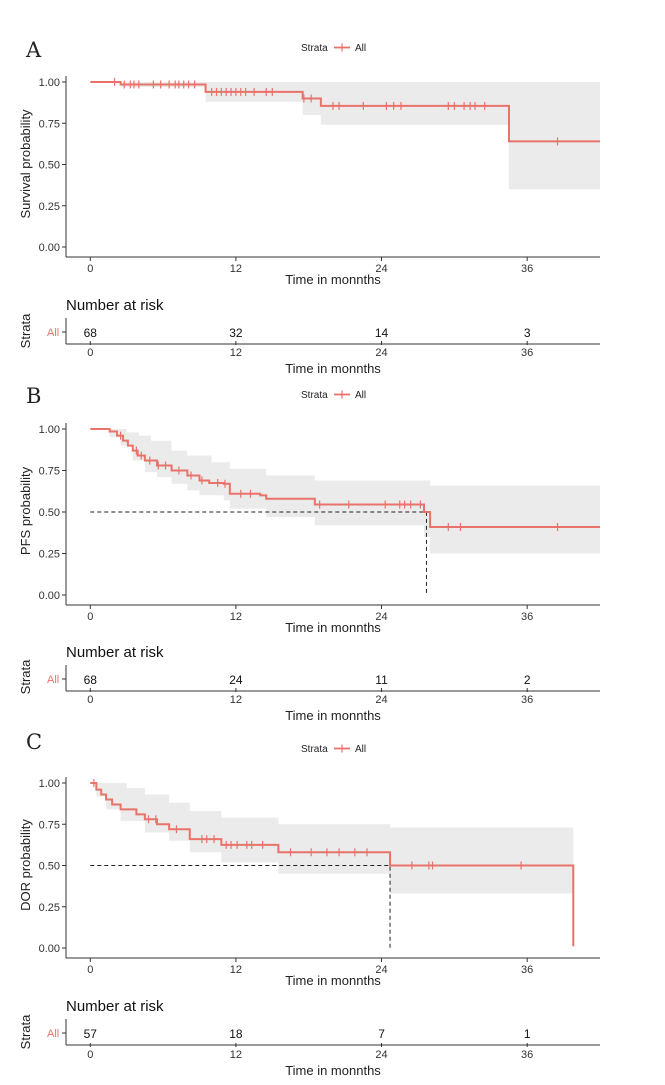  Describe the element at coordinates (25, 330) in the screenshot. I see `risk-strata-title-a: Strata` at that location.